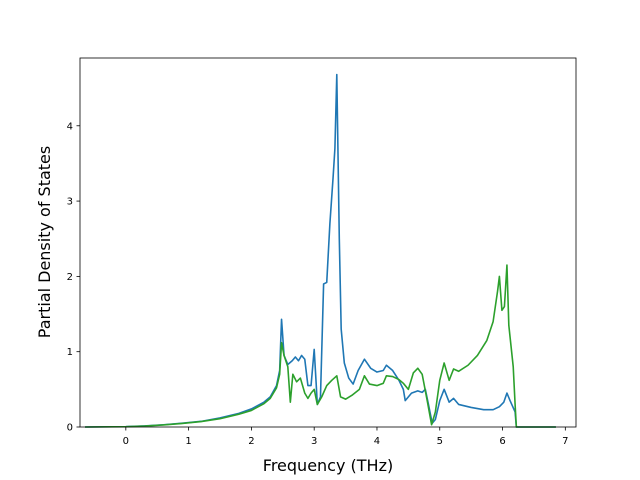 This screenshot has width=640, height=480. I want to click on y-tick-label: 1, so click(70, 352).